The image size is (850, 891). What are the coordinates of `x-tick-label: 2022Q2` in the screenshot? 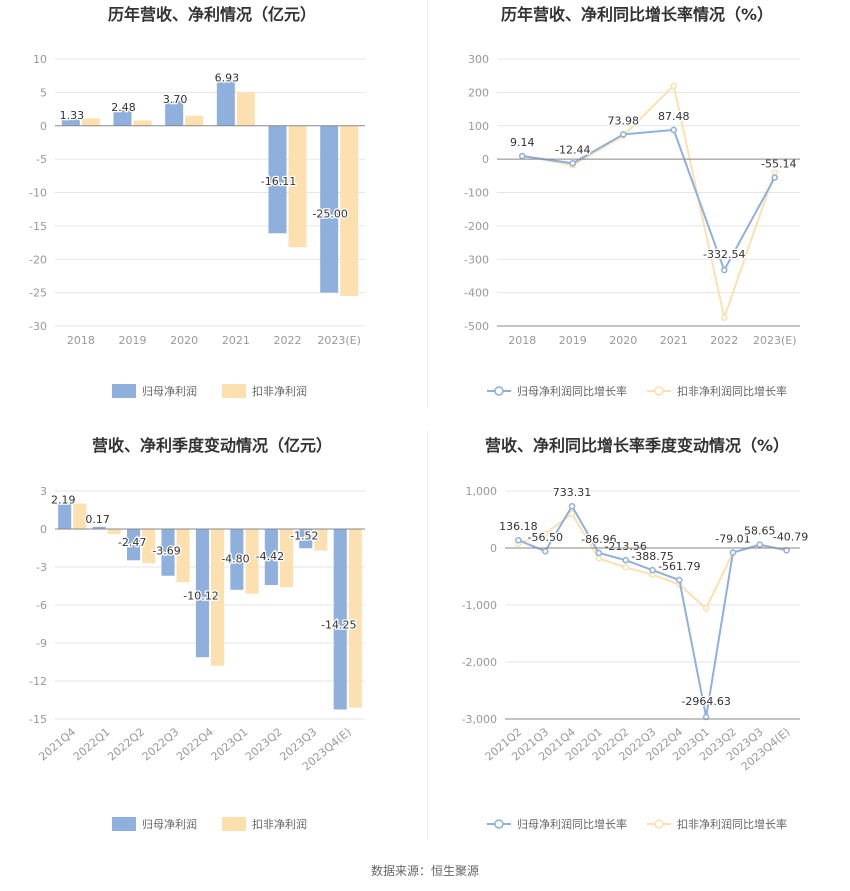 It's located at (126, 744).